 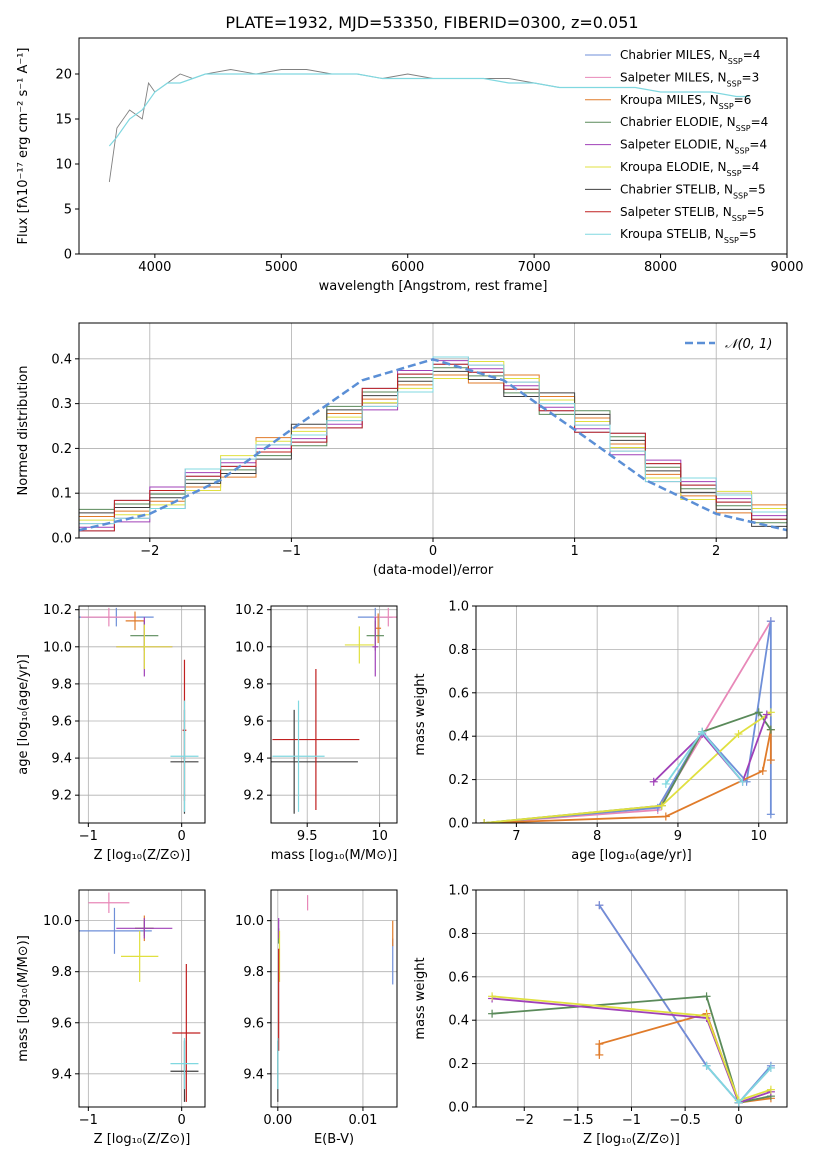 I want to click on legend-label: 𝒩(0, 1), so click(x=748, y=344).